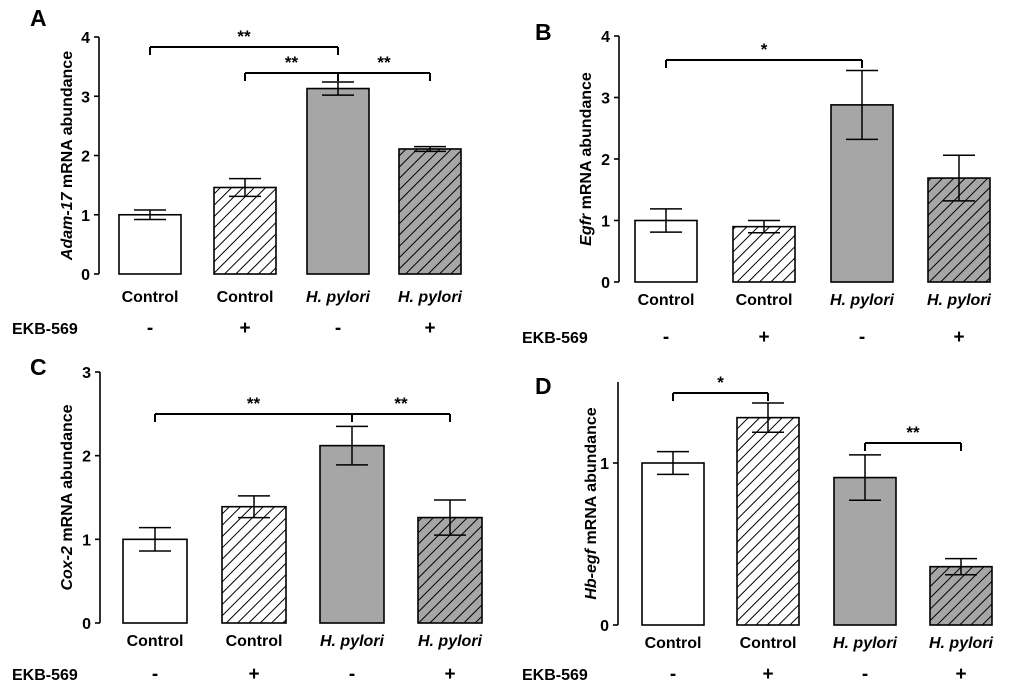 Image resolution: width=1024 pixels, height=696 pixels. Describe the element at coordinates (586, 229) in the screenshot. I see `y-axis-label-gene: Egfr` at that location.